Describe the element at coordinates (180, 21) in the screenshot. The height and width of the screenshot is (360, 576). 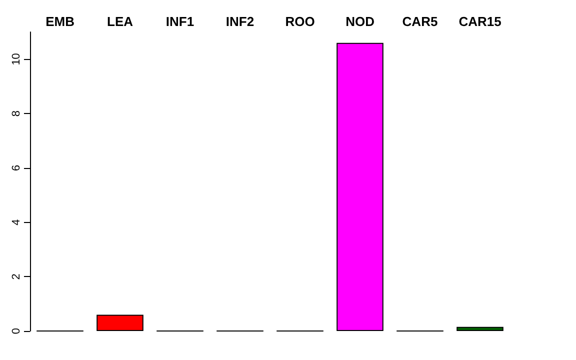
I see `x-tick-label: INF1` at that location.